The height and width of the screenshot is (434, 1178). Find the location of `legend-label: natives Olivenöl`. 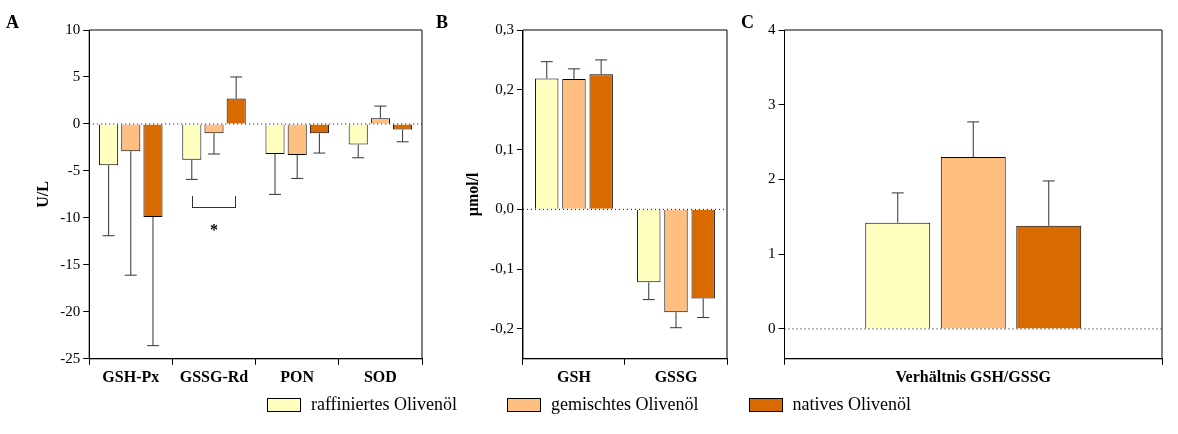

legend-label: natives Olivenöl is located at coordinates (852, 404).